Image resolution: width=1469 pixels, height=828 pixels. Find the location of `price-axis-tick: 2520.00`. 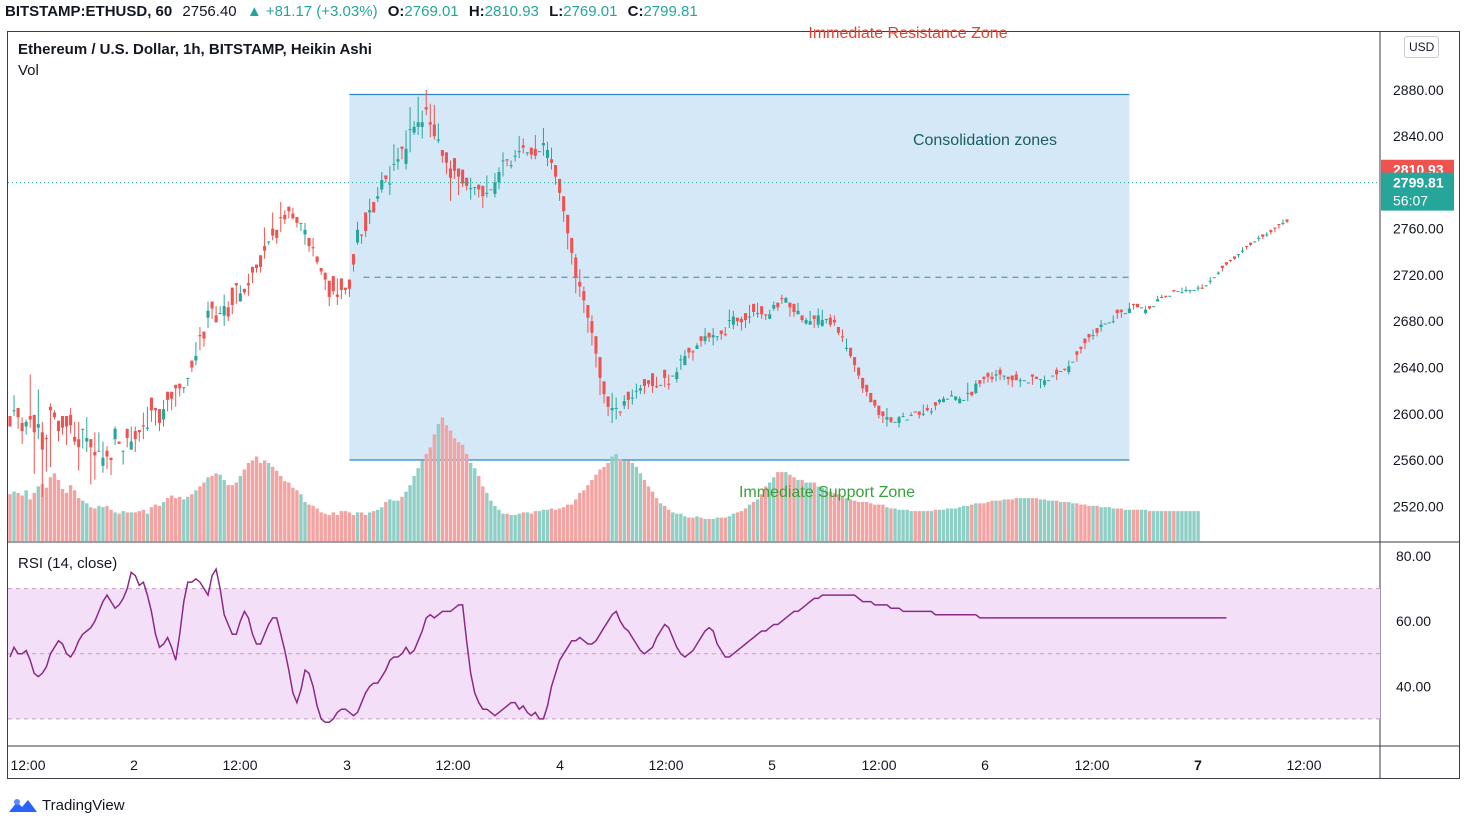

price-axis-tick: 2520.00 is located at coordinates (1418, 506).